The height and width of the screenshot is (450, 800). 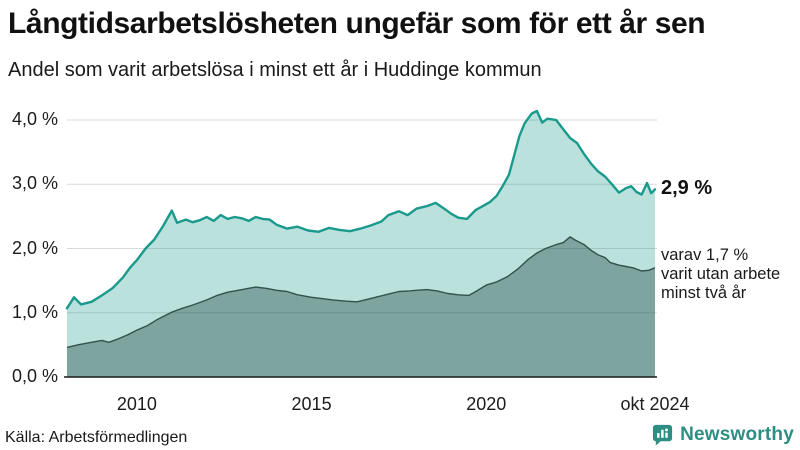 What do you see at coordinates (704, 293) in the screenshot?
I see `annotation-line-3: minst två år` at bounding box center [704, 293].